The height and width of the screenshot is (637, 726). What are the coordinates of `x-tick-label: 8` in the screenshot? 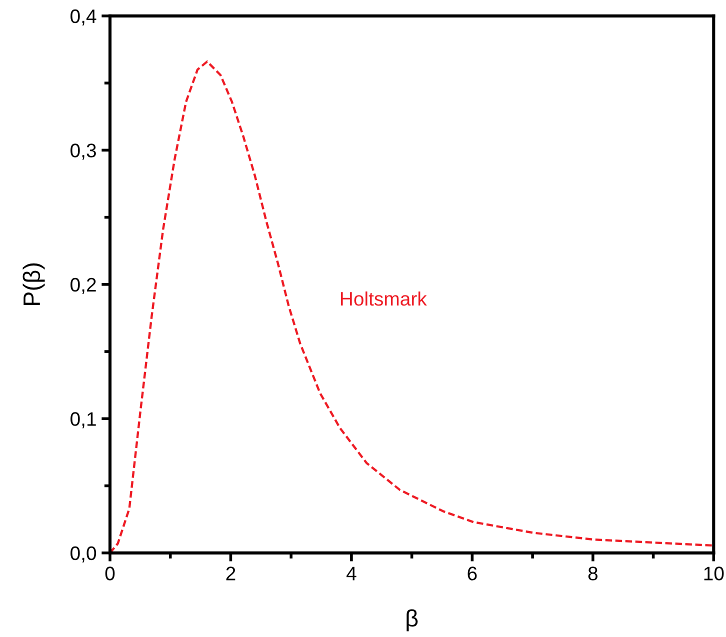 It's located at (593, 573).